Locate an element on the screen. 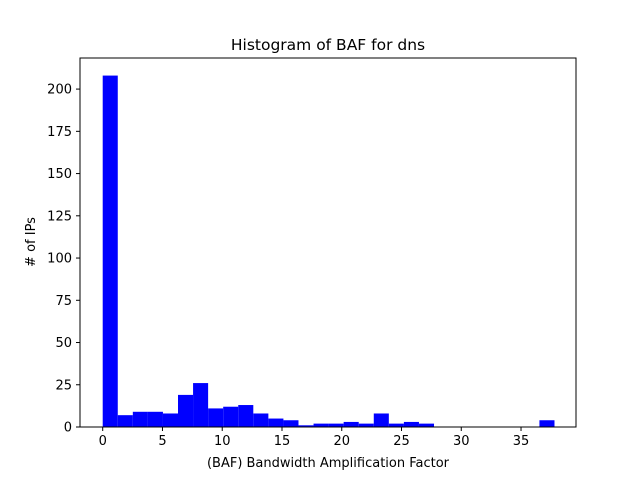 This screenshot has height=480, width=640. x-tick-label: 20 is located at coordinates (341, 441).